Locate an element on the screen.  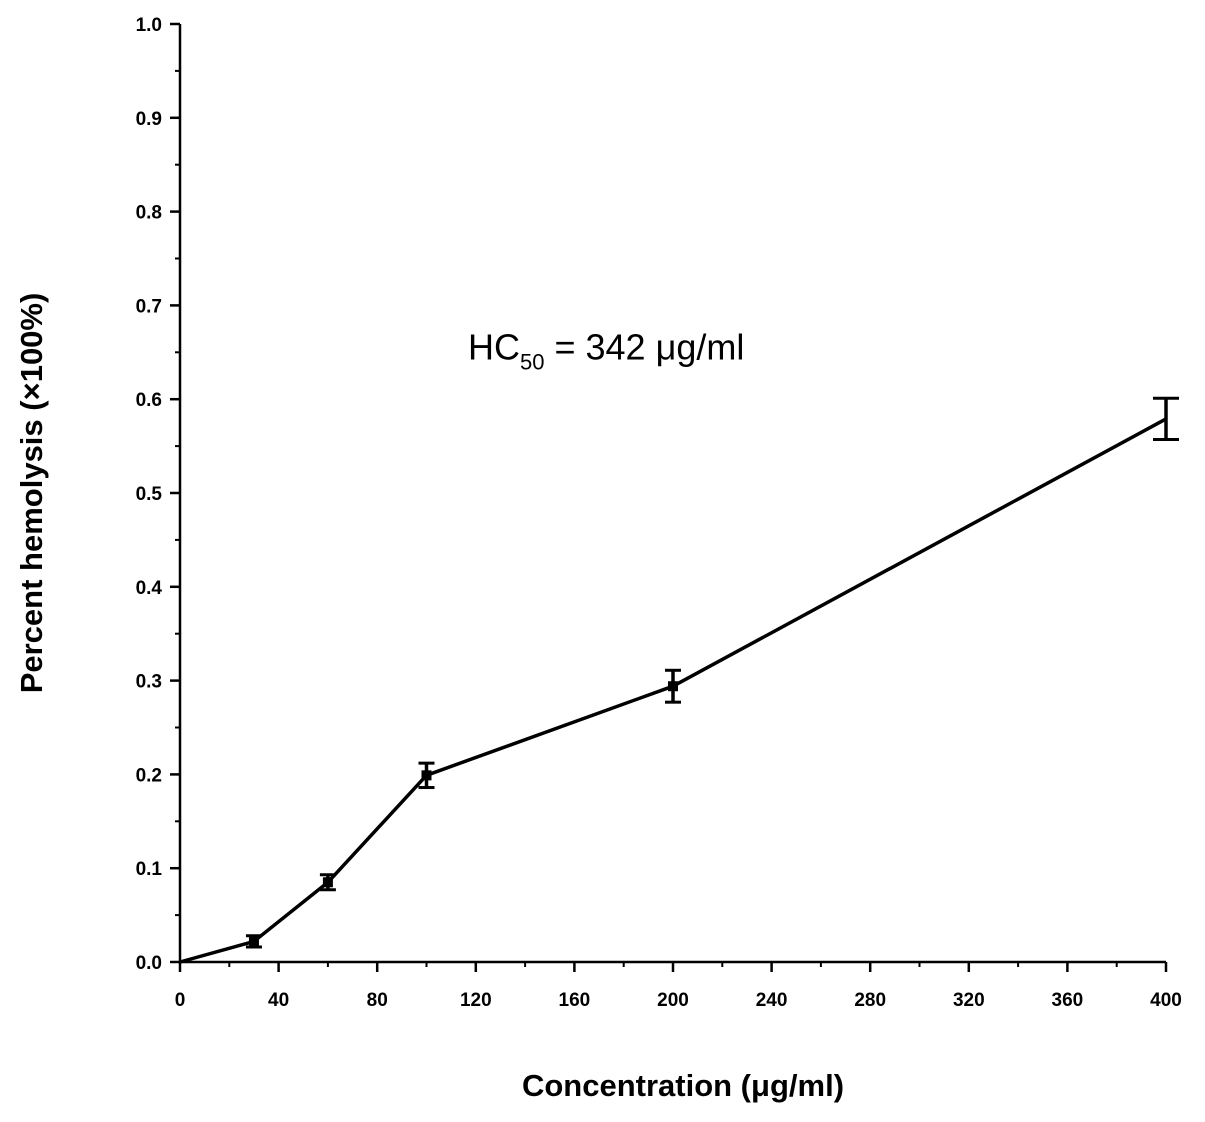
hc50-subscript: 50 is located at coordinates (532, 362).